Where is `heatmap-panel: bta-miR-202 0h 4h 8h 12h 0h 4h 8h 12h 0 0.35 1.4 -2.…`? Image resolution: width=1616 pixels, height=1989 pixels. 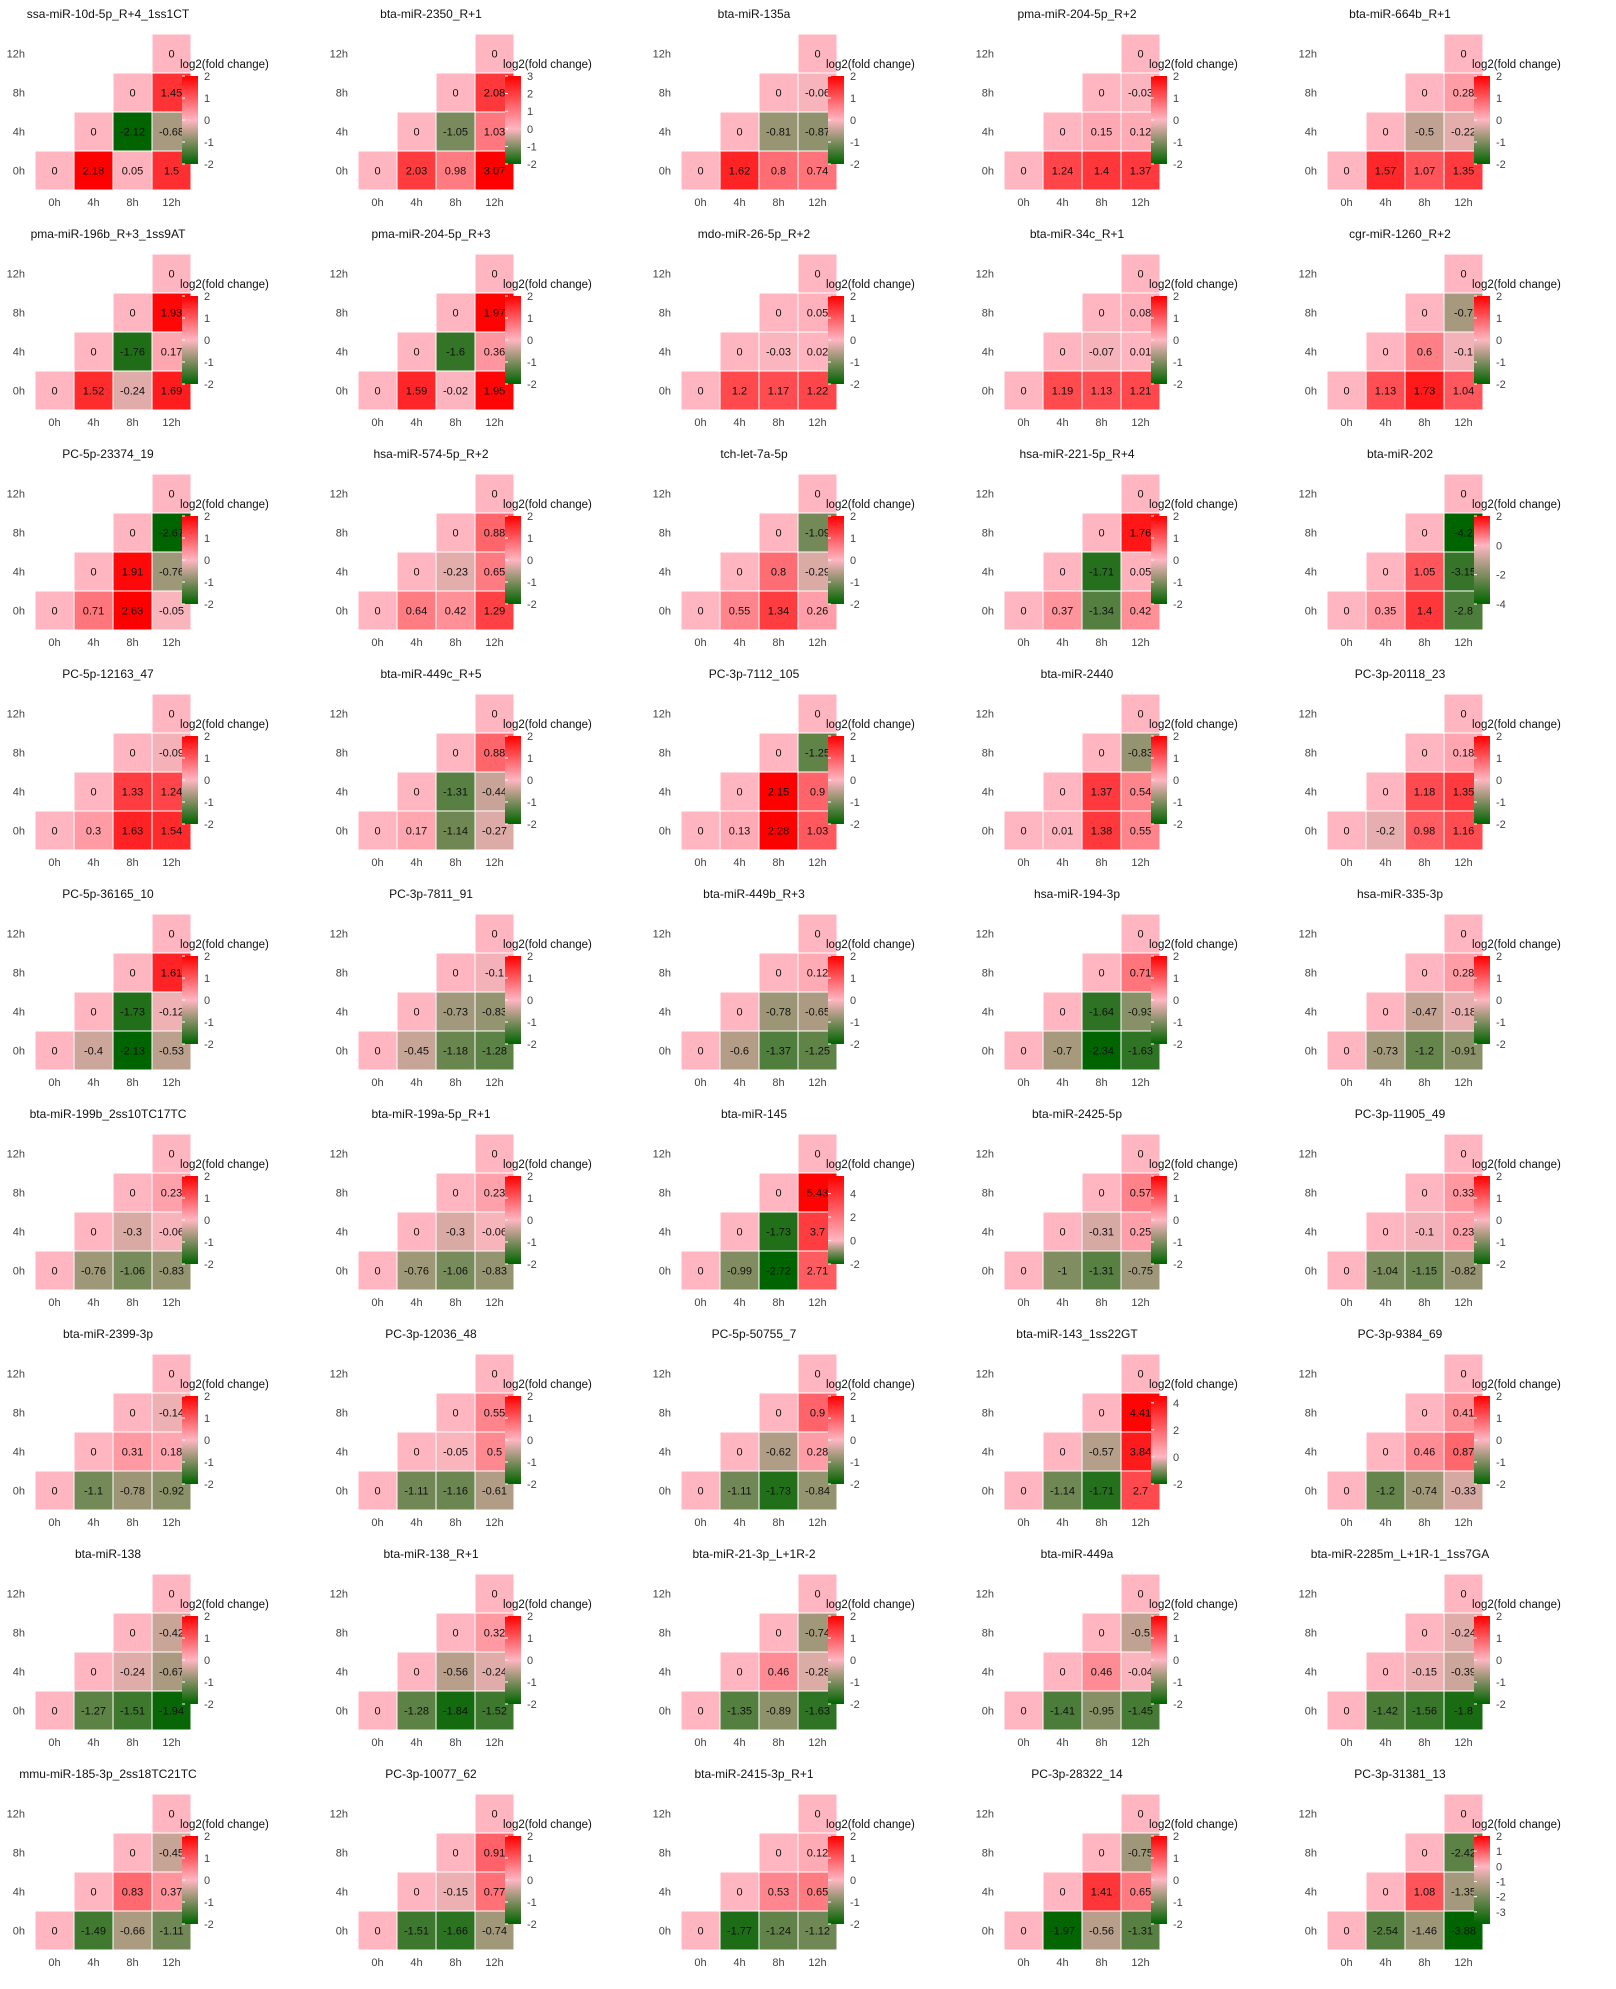 heatmap-panel: bta-miR-202 0h 4h 8h 12h 0h 4h 8h 12h 0 0.35 1.4 -2.… is located at coordinates (1430, 548).